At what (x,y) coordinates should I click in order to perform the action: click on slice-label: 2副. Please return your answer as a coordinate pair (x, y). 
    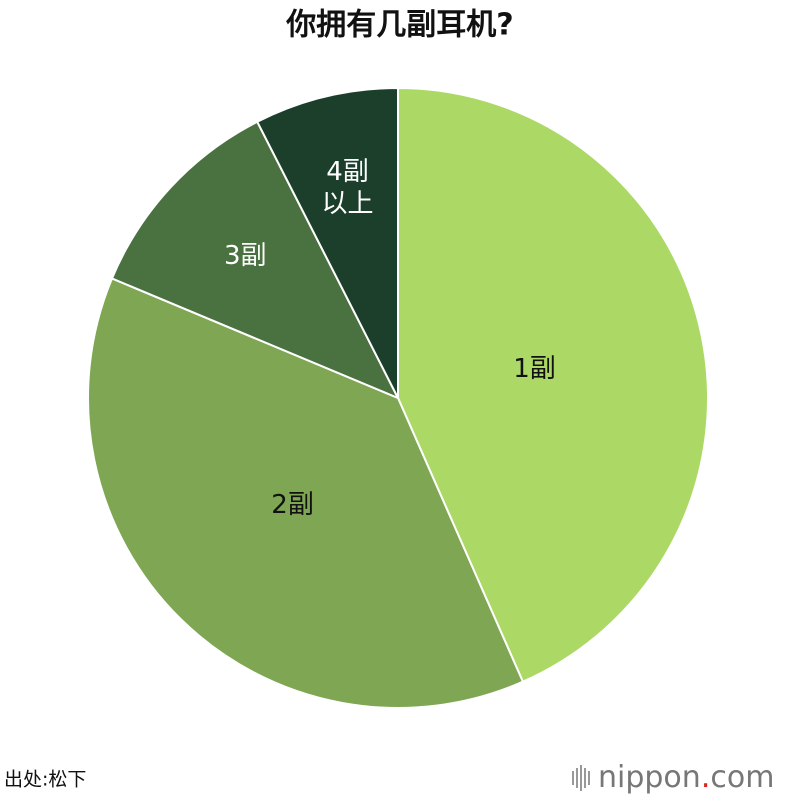
    Looking at the image, I should click on (292, 505).